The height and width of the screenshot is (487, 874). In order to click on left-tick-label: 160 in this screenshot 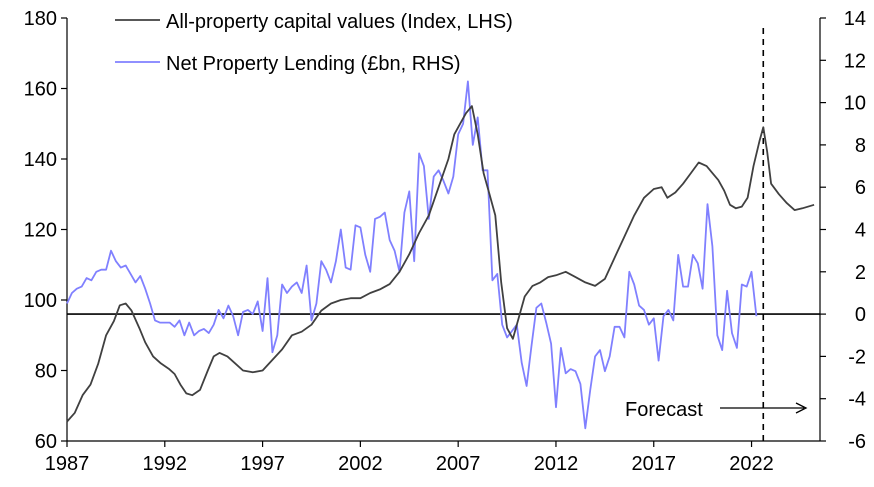, I will do `click(40, 90)`.